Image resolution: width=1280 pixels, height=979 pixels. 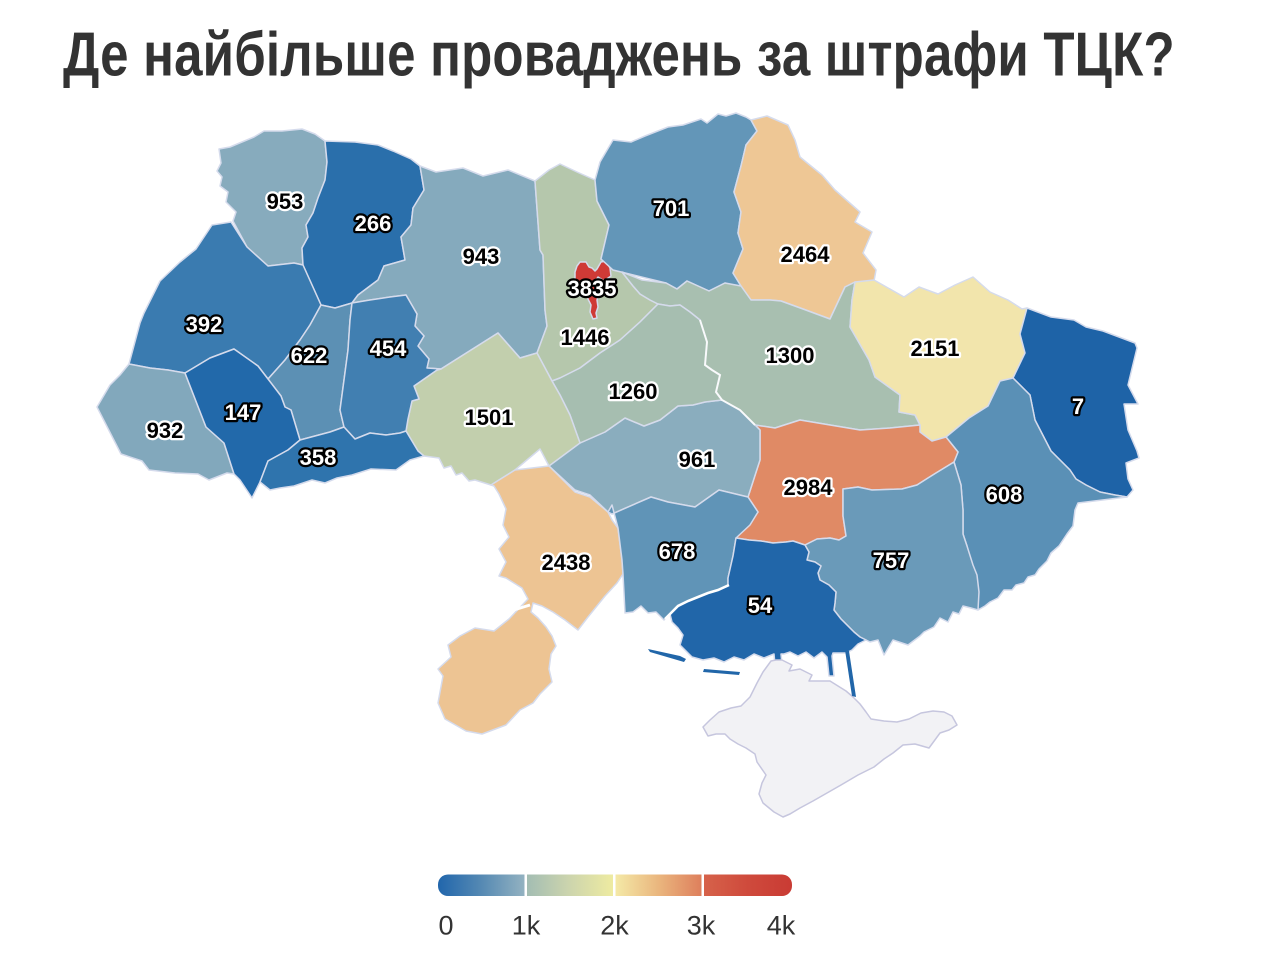 What do you see at coordinates (309, 355) in the screenshot?
I see `svg-text: 622` at bounding box center [309, 355].